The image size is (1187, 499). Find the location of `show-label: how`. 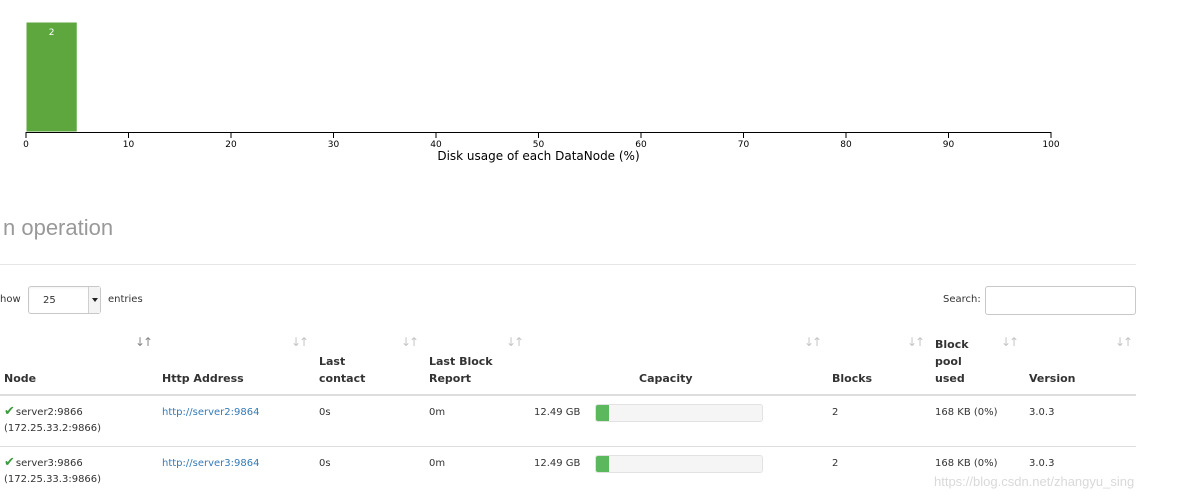

show-label: how is located at coordinates (10, 299).